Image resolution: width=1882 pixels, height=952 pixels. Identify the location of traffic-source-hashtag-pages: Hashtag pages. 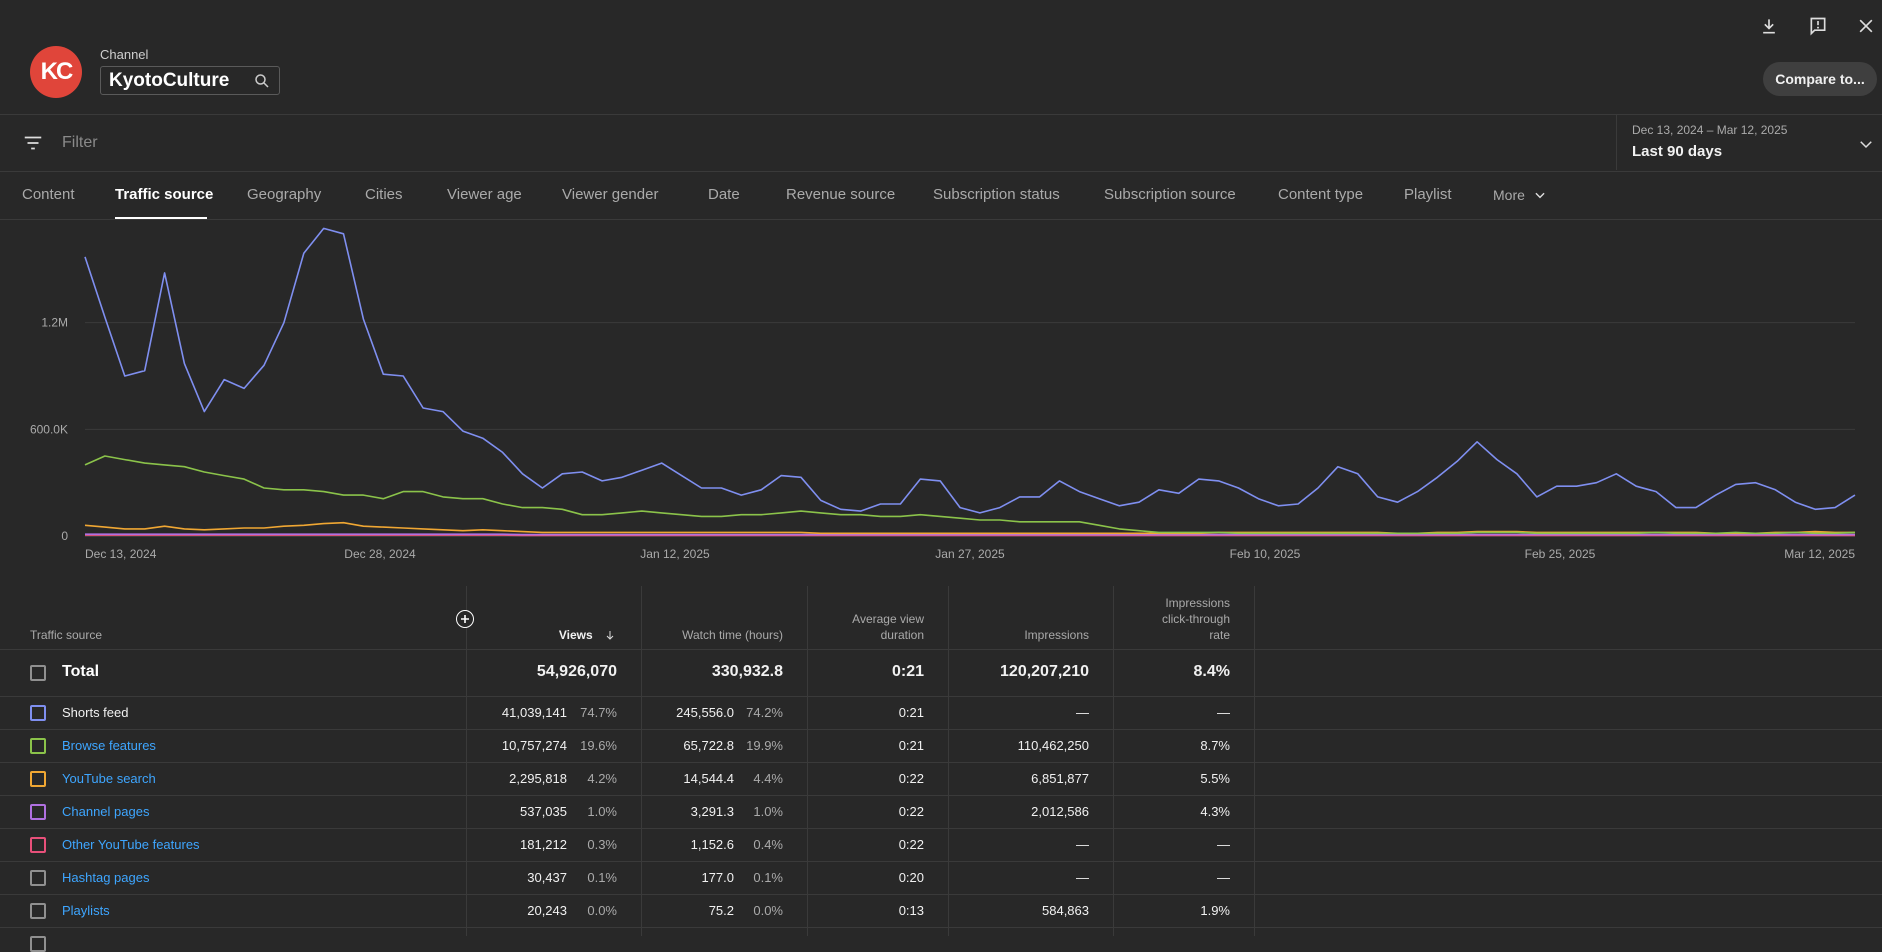
(105, 877).